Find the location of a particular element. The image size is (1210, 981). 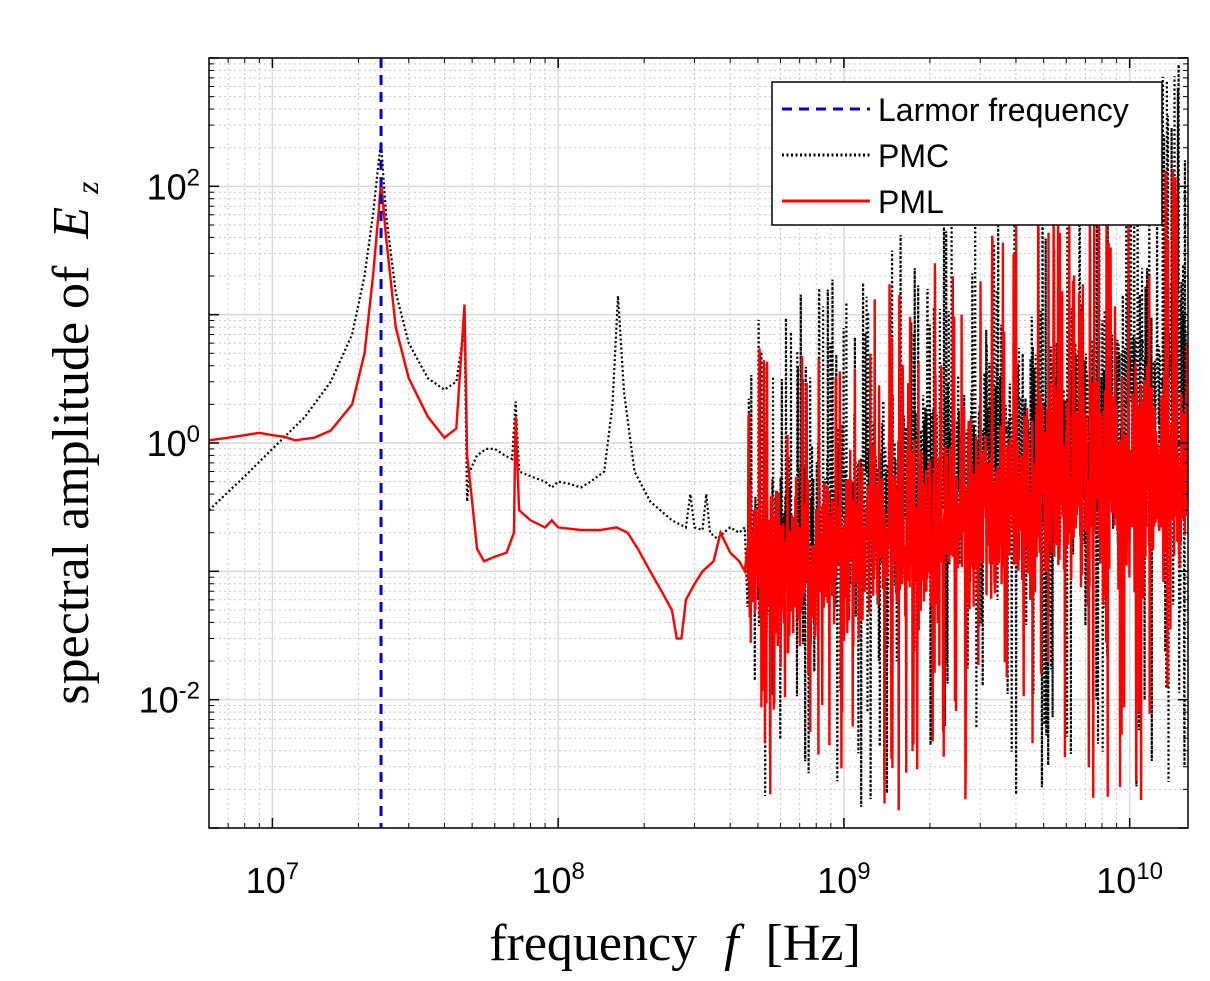

legend-label-pmc: PMC is located at coordinates (913, 156).